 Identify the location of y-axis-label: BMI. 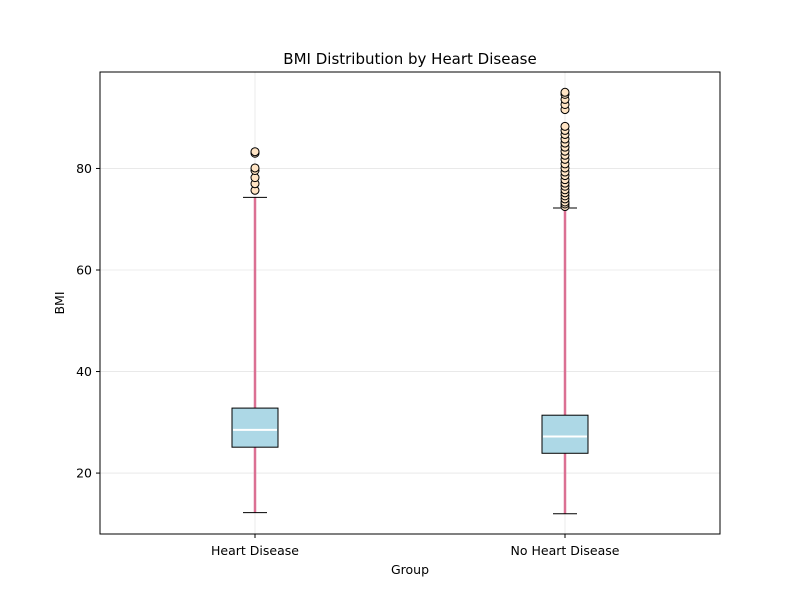
(59, 302).